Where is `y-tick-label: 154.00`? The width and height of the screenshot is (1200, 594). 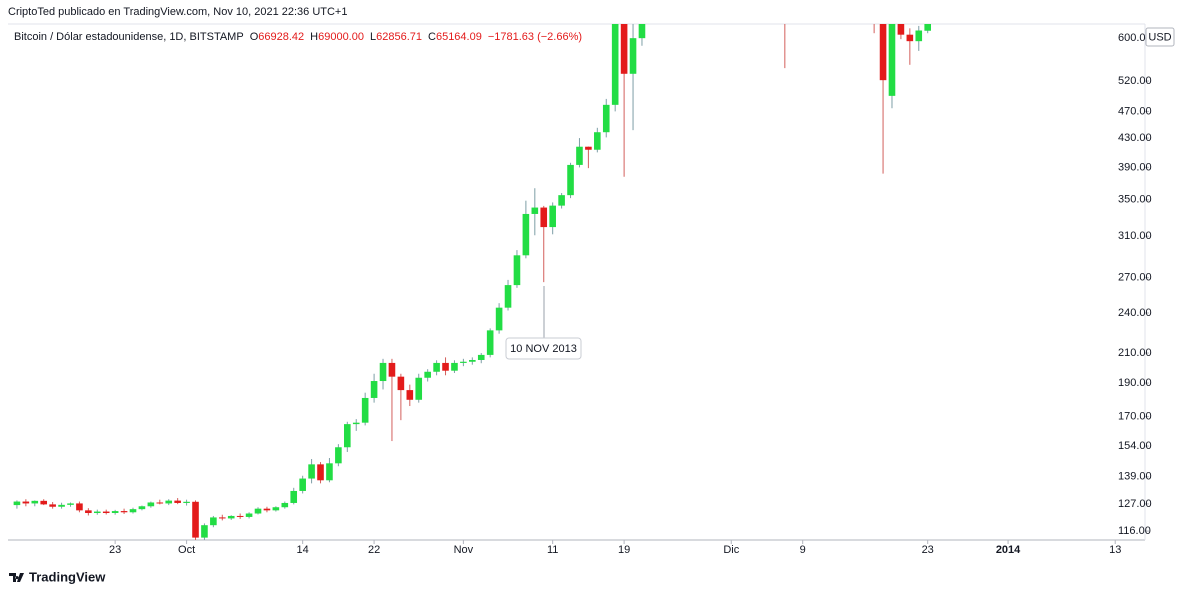
y-tick-label: 154.00 is located at coordinates (1135, 446).